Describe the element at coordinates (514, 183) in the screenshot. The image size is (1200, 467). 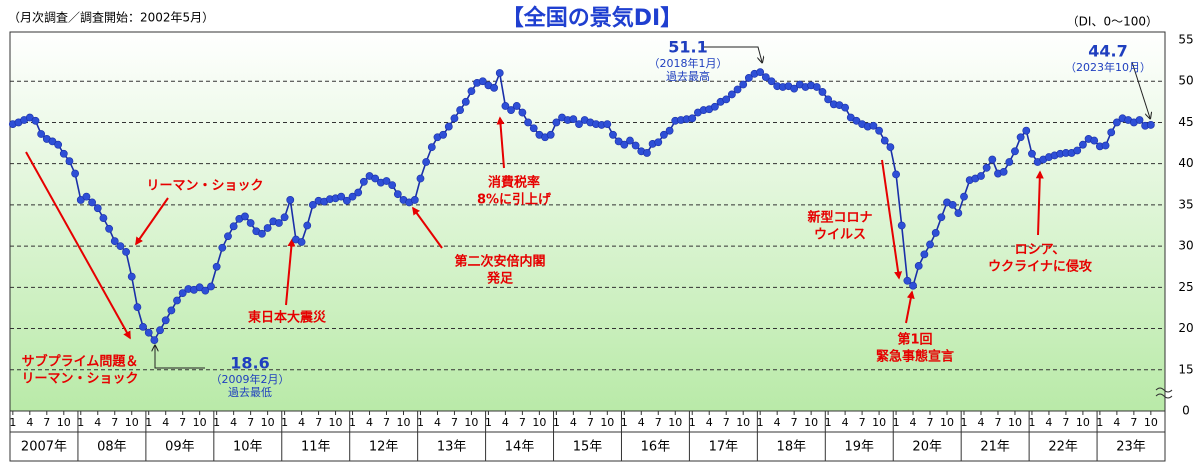
I see `annotation: 消費税率` at that location.